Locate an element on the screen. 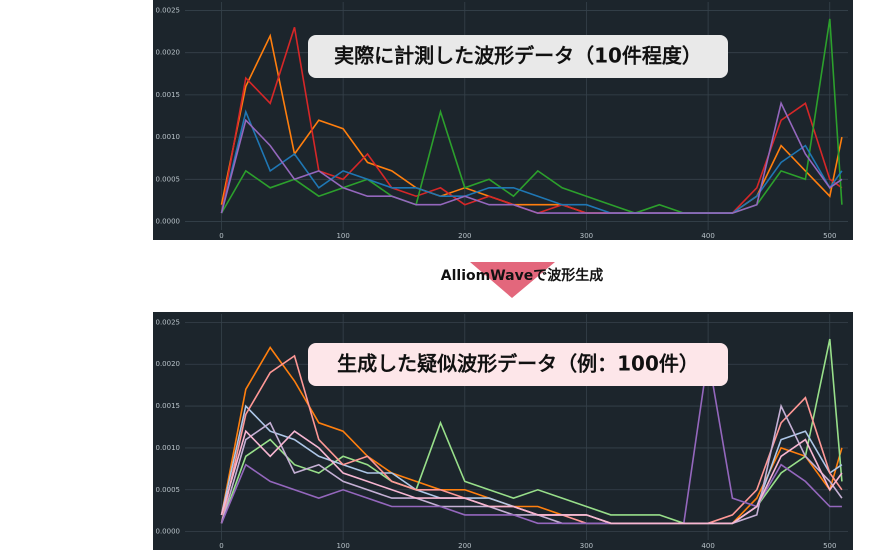  annotation: 生成した疑似波形データ（例：100件） is located at coordinates (518, 364).